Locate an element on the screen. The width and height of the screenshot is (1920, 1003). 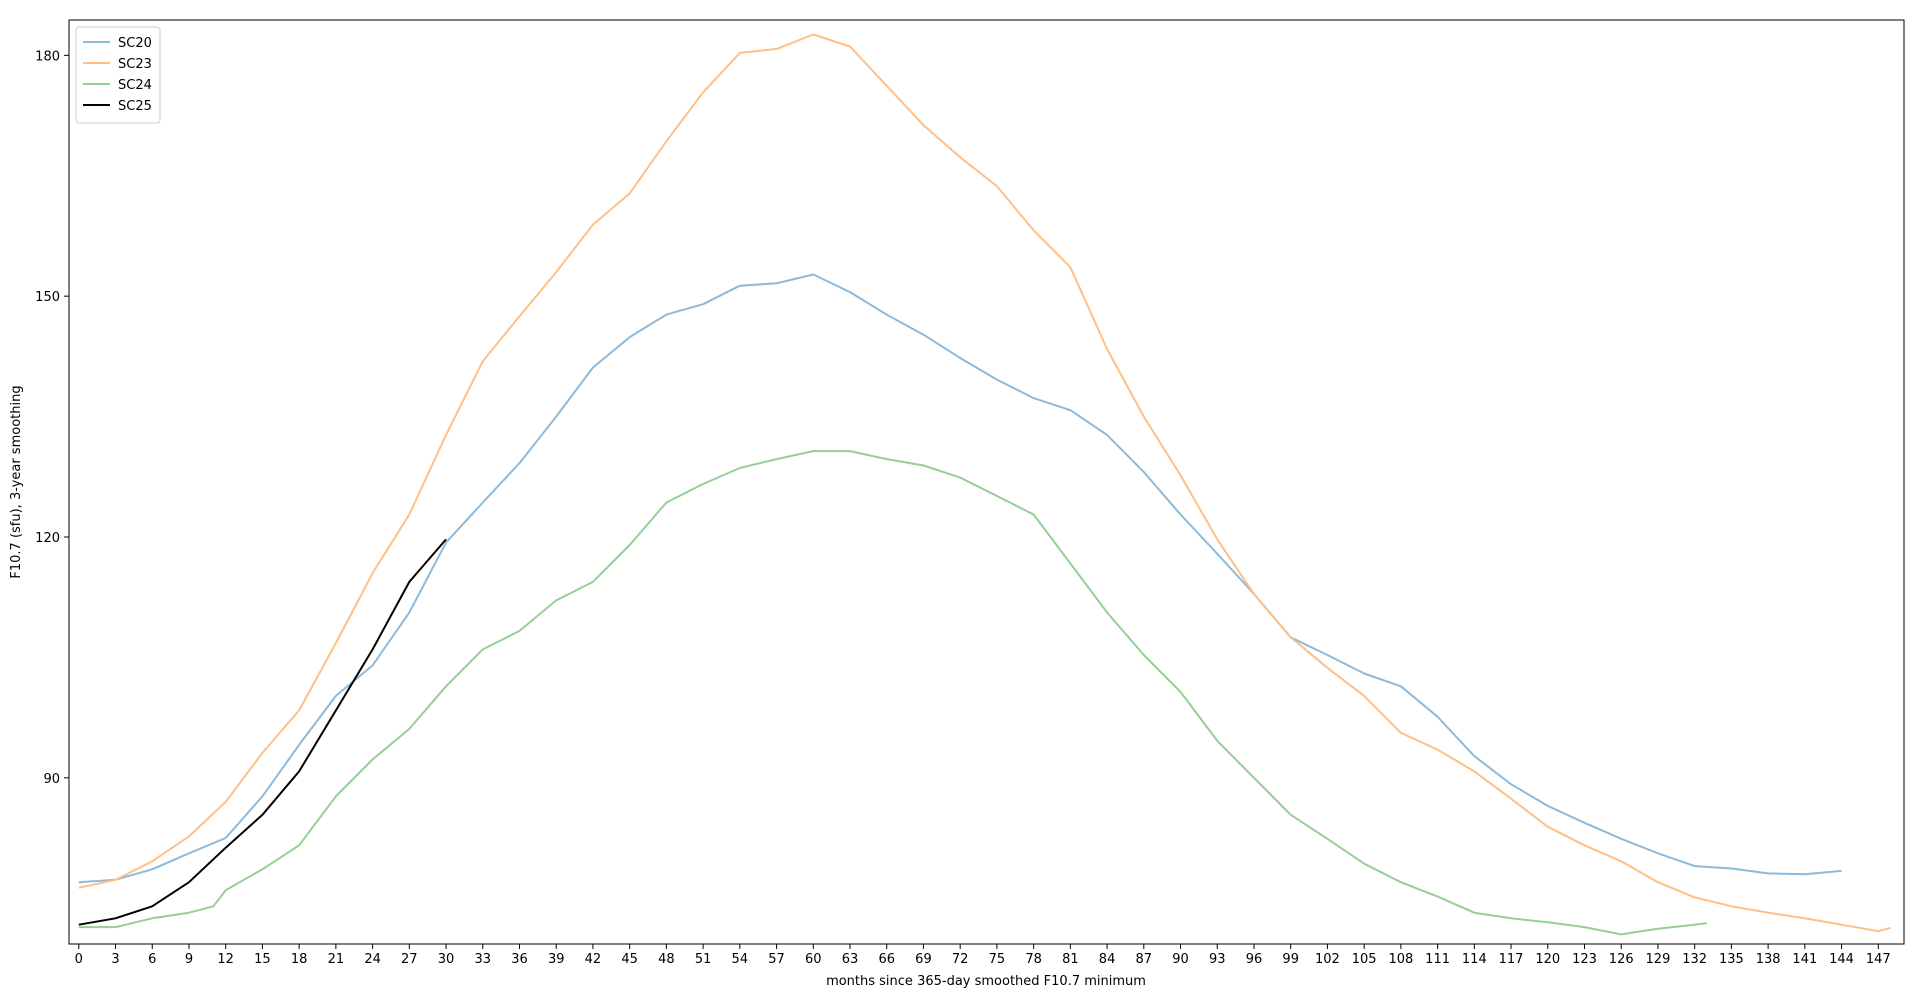
x-tick-label: 60 is located at coordinates (813, 959).